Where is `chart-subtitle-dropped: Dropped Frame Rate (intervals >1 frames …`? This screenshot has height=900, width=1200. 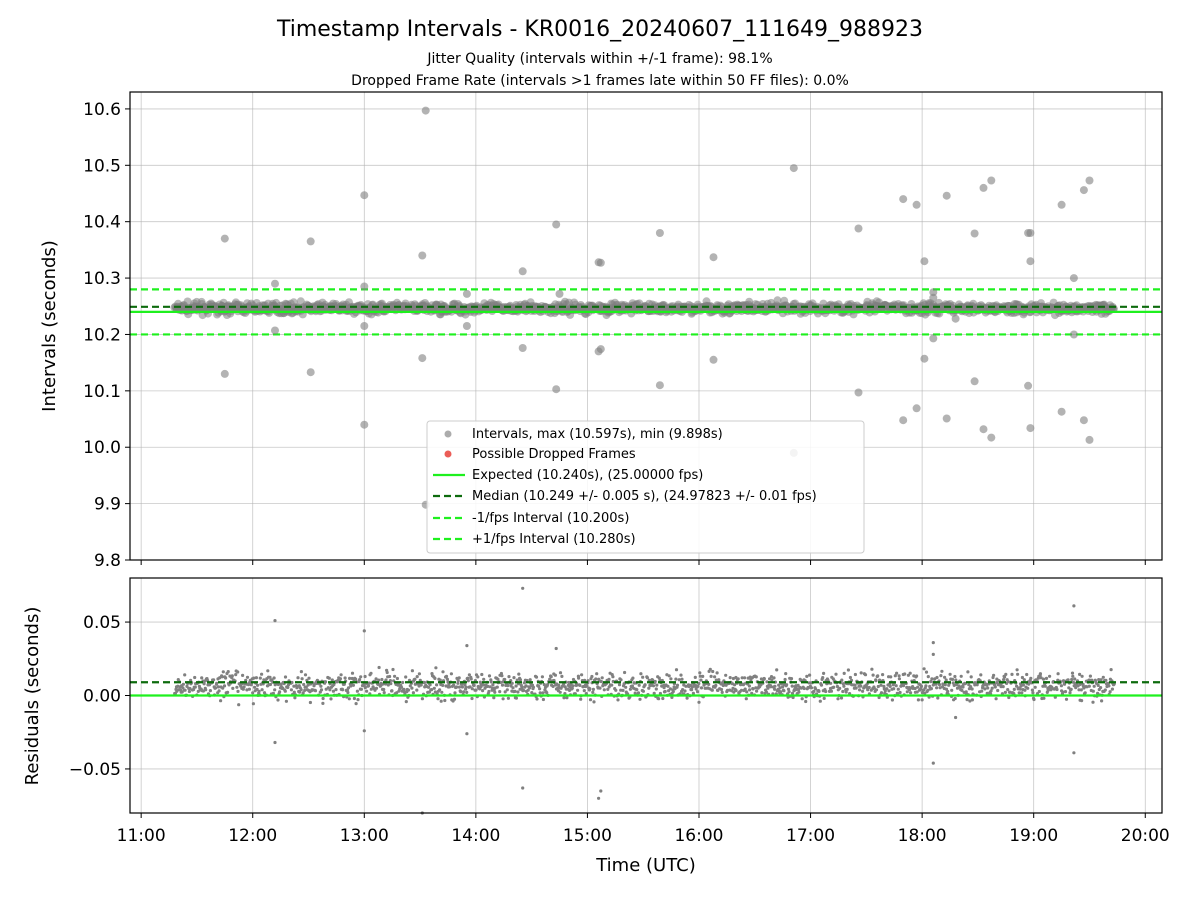 chart-subtitle-dropped: Dropped Frame Rate (intervals >1 frames … is located at coordinates (600, 81).